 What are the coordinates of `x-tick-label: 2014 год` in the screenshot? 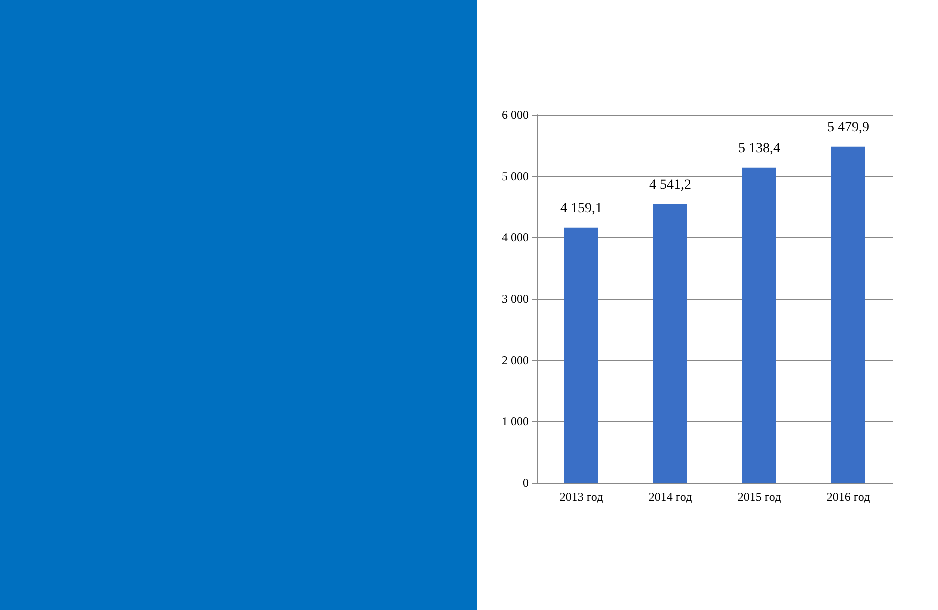 It's located at (670, 497).